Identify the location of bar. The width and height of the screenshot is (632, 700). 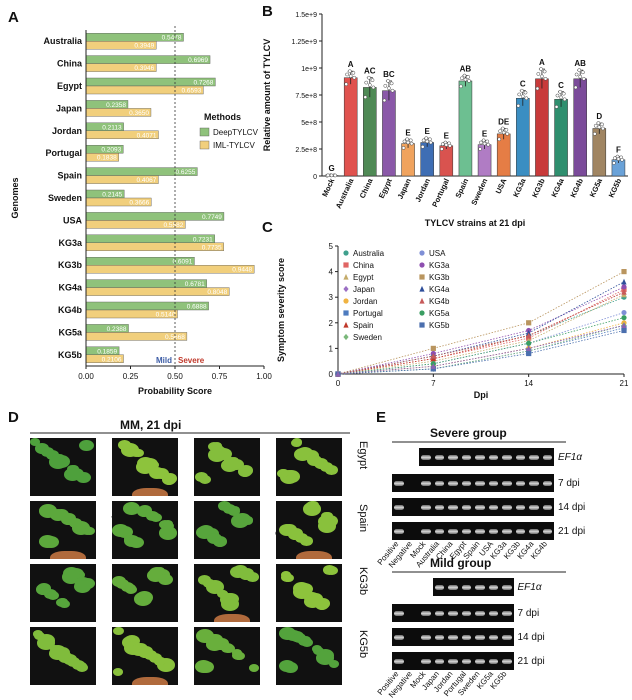
(465, 128).